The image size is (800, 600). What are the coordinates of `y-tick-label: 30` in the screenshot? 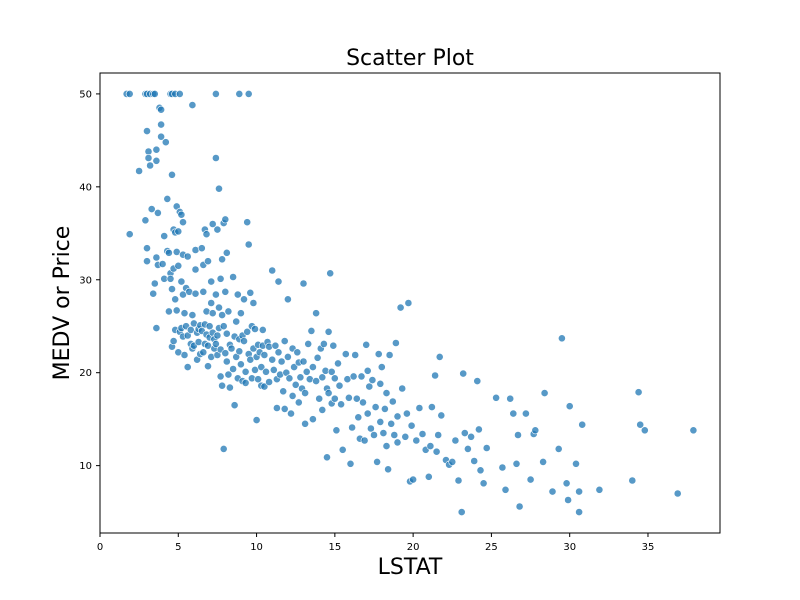 It's located at (85, 280).